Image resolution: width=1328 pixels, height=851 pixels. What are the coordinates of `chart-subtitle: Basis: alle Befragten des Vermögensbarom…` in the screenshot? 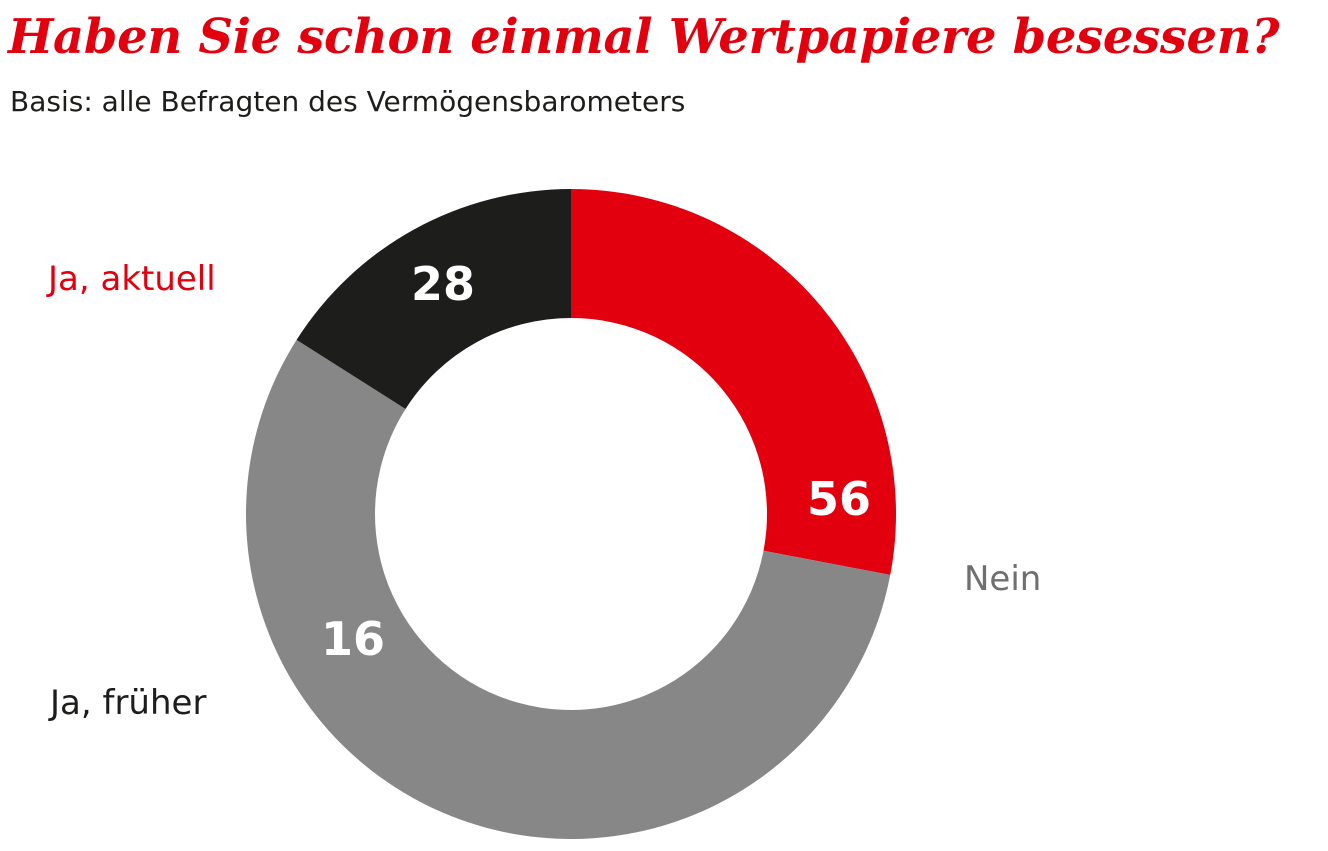 It's located at (348, 101).